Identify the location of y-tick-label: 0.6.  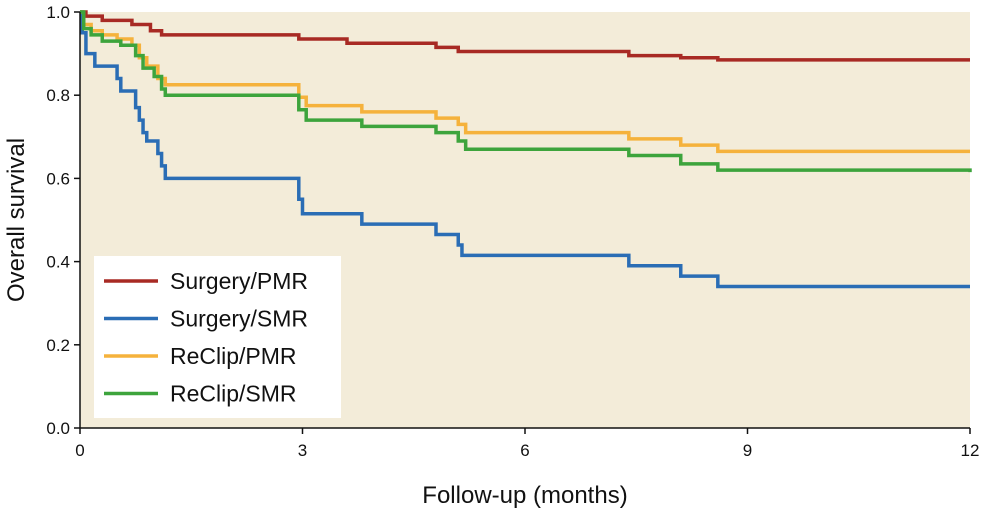
(58, 178).